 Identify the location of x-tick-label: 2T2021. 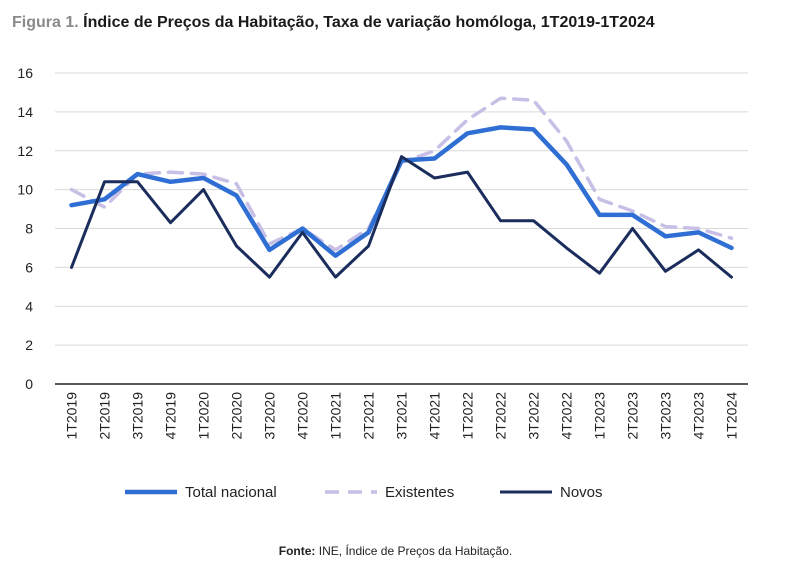
(369, 416).